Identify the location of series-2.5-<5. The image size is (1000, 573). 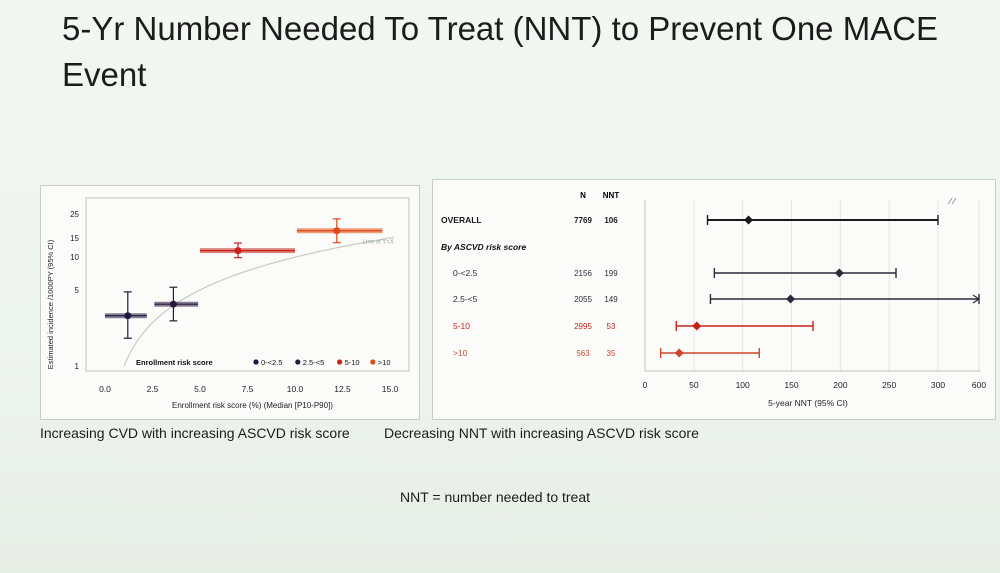
(176, 304).